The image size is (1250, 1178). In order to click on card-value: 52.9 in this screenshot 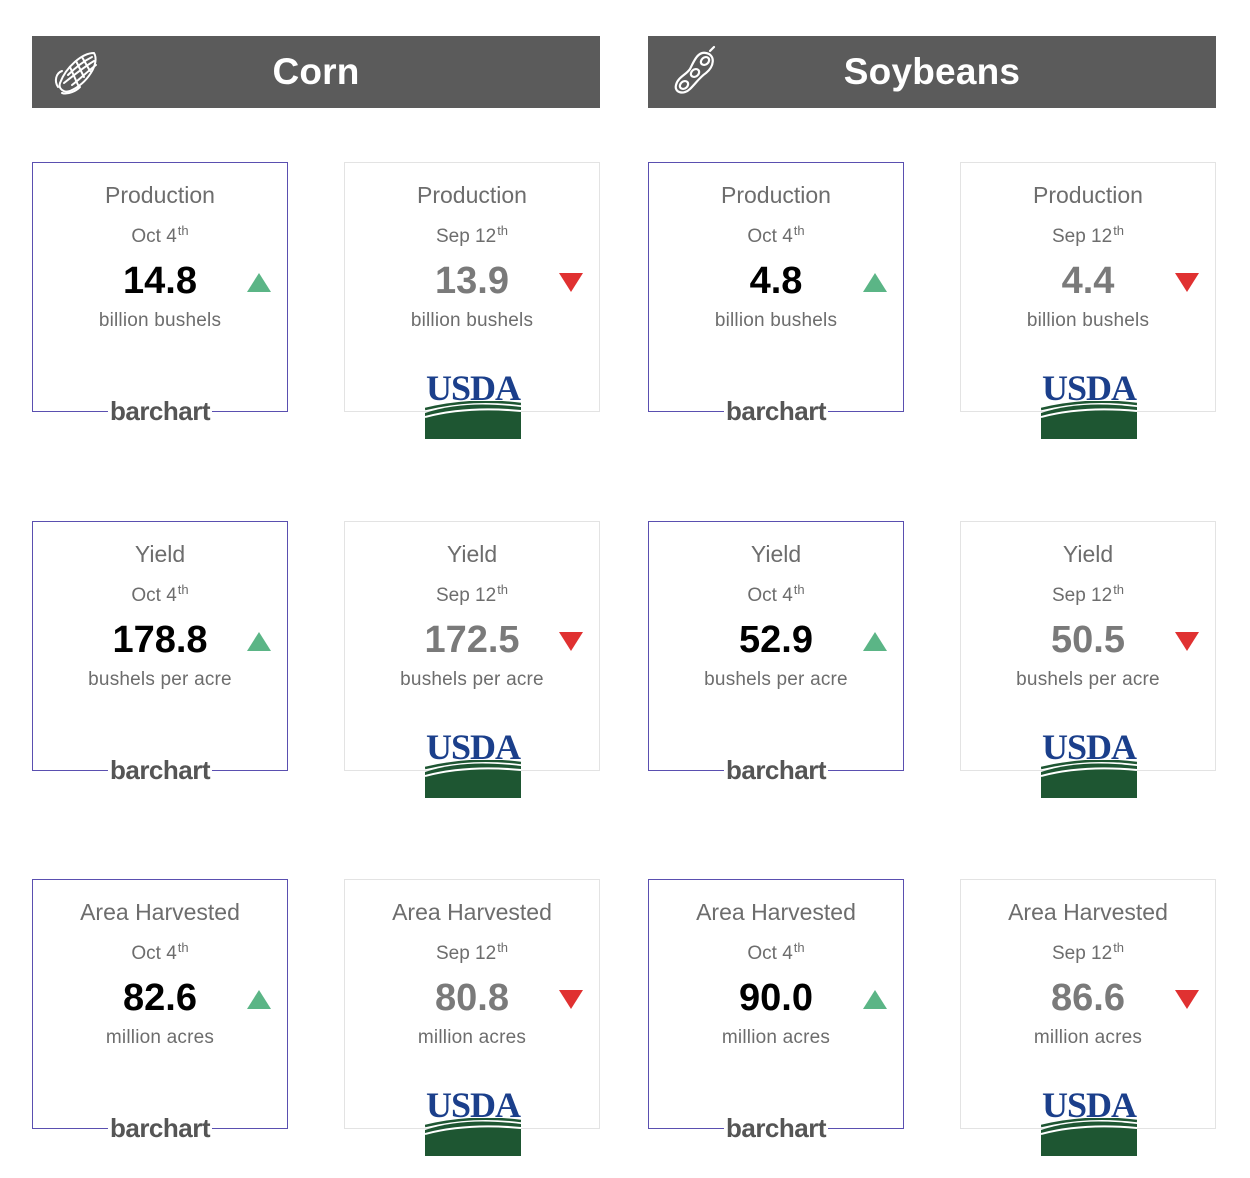, I will do `click(776, 640)`.